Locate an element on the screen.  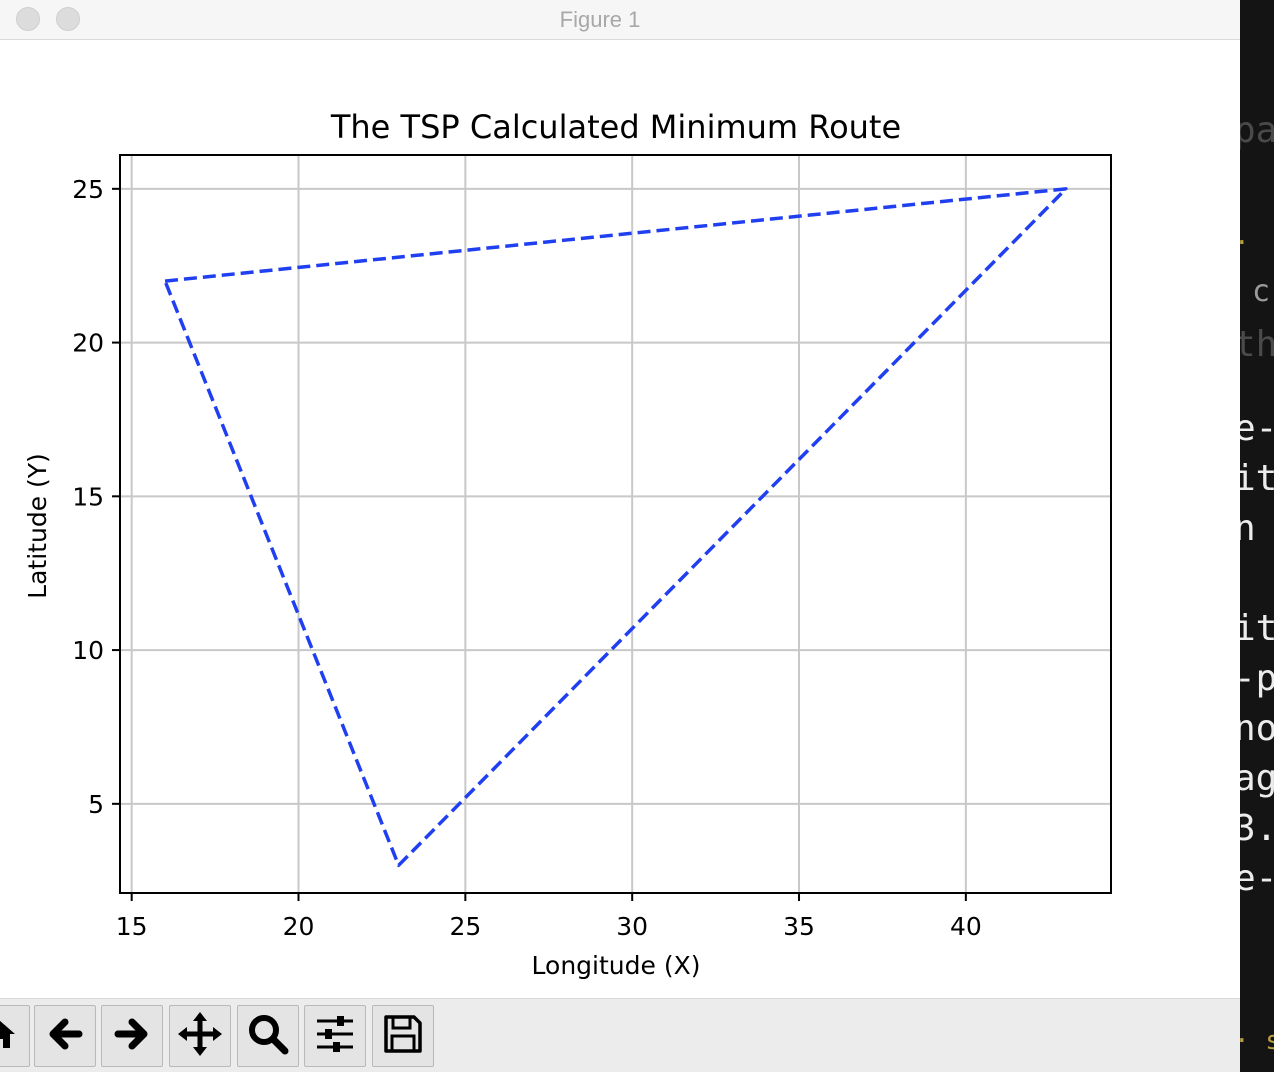
x-tick-label: 35 is located at coordinates (799, 926).